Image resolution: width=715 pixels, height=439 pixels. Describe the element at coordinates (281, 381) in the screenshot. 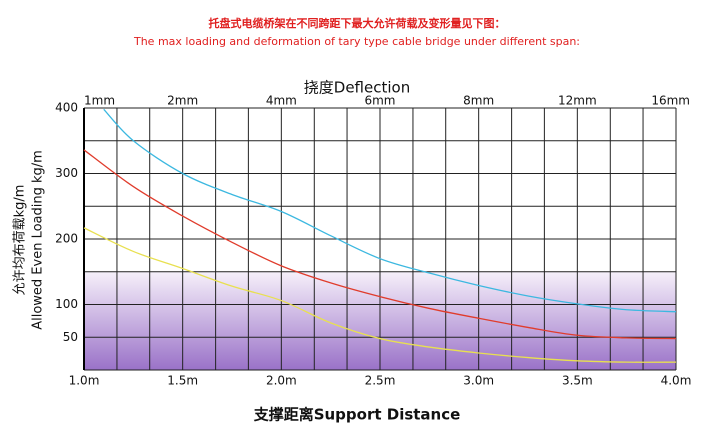

I see `x-tick-label: 2.0m` at that location.